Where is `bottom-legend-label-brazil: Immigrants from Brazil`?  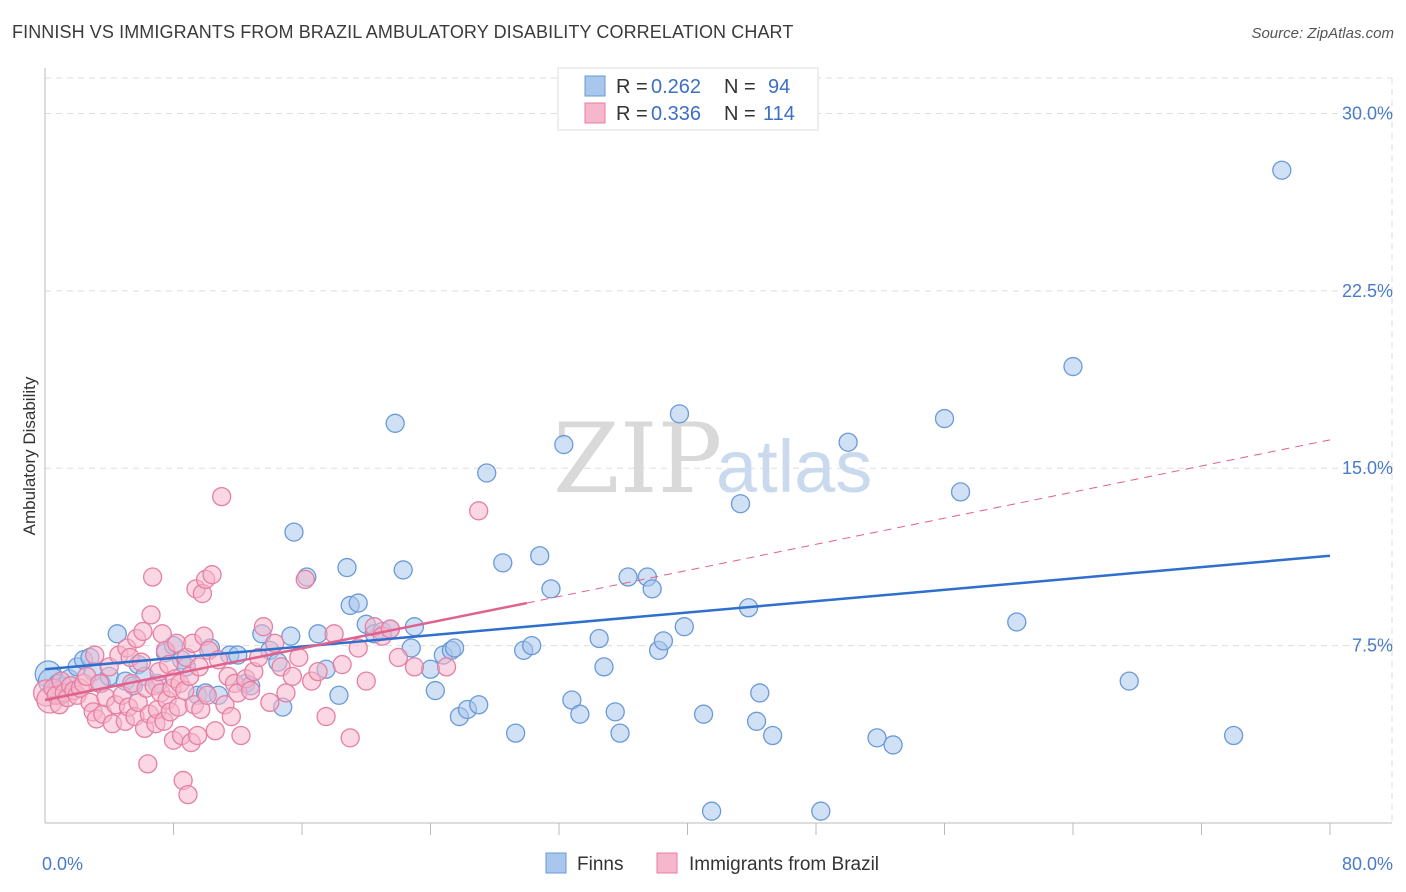 bottom-legend-label-brazil: Immigrants from Brazil is located at coordinates (784, 864).